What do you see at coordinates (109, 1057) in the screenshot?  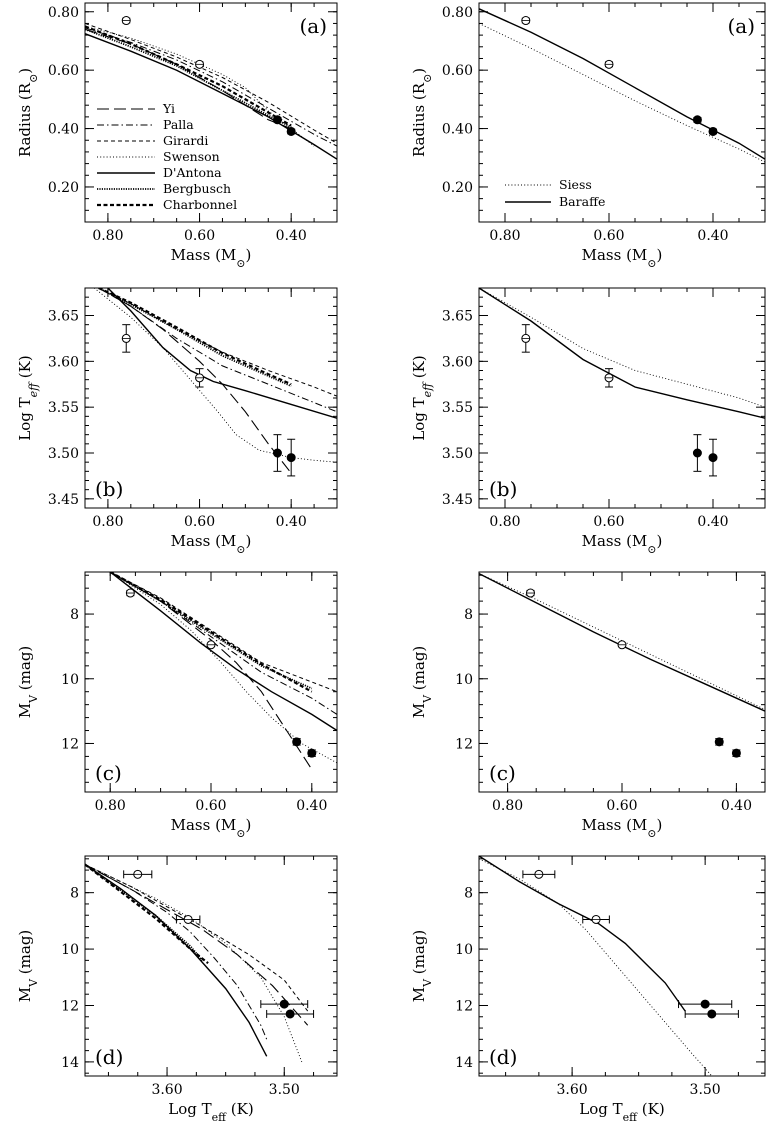 I see `panel-label: (d)` at bounding box center [109, 1057].